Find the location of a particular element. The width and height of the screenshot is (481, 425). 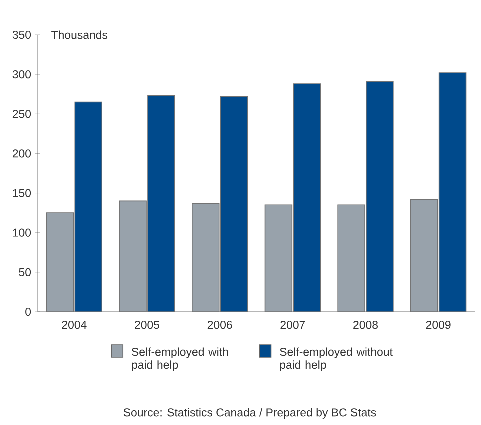

x-tick-label: 2005 is located at coordinates (147, 325).